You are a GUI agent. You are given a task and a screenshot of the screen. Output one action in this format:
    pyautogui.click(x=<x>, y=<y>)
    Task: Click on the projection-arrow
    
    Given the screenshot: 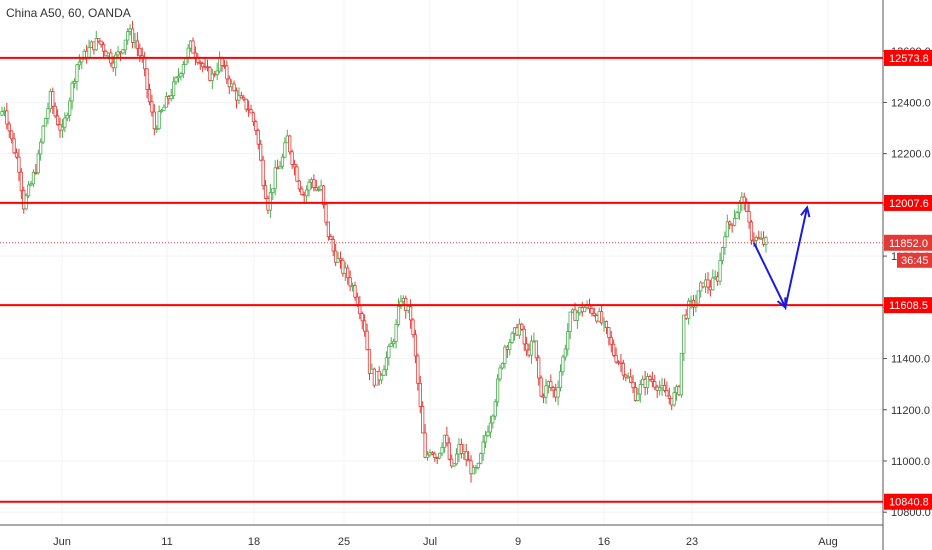 What is the action you would take?
    pyautogui.click(x=781, y=259)
    